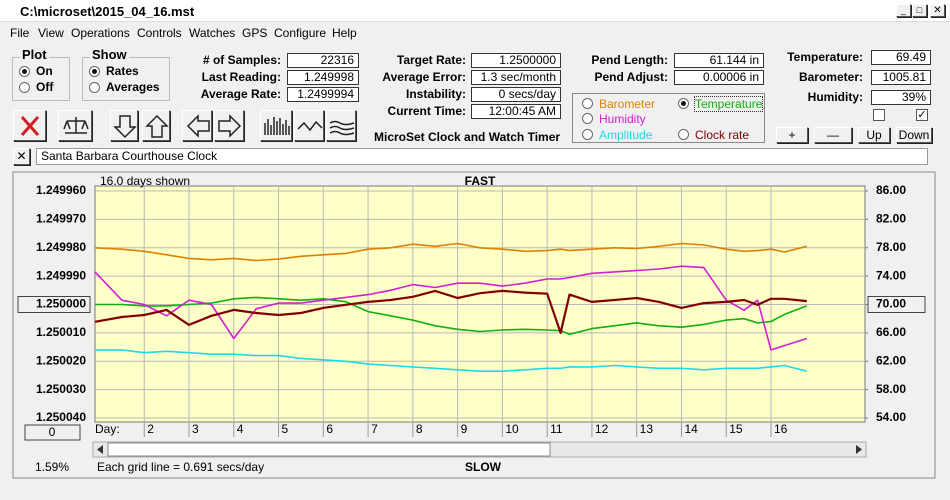  I want to click on x-tick-label: 15, so click(736, 429).